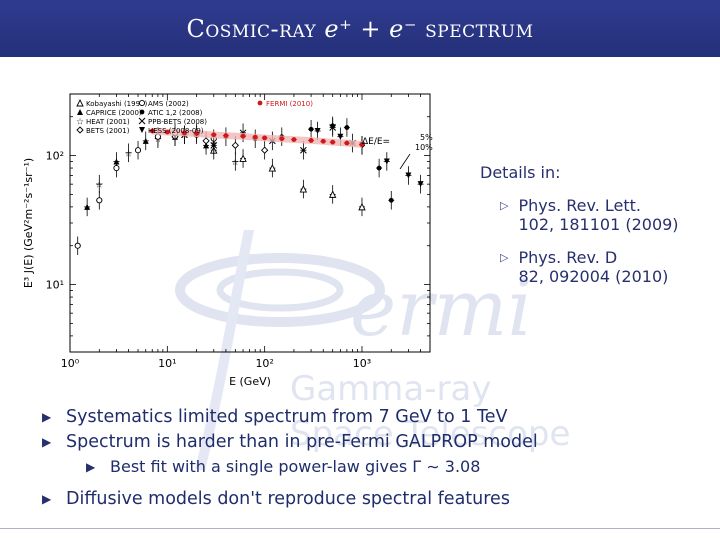 This screenshot has height=540, width=720. What do you see at coordinates (70, 363) in the screenshot?
I see `x-tick-label: 10⁰` at bounding box center [70, 363].